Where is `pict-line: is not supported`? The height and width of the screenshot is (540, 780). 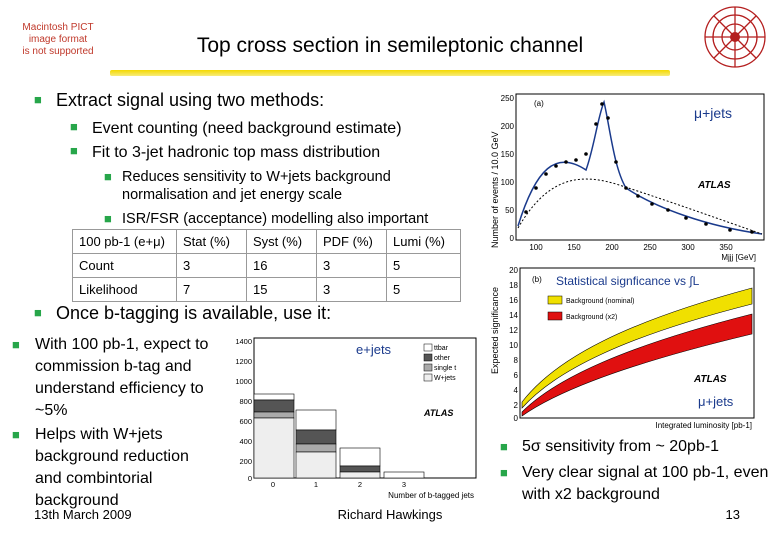 pict-line: is not supported is located at coordinates (58, 51).